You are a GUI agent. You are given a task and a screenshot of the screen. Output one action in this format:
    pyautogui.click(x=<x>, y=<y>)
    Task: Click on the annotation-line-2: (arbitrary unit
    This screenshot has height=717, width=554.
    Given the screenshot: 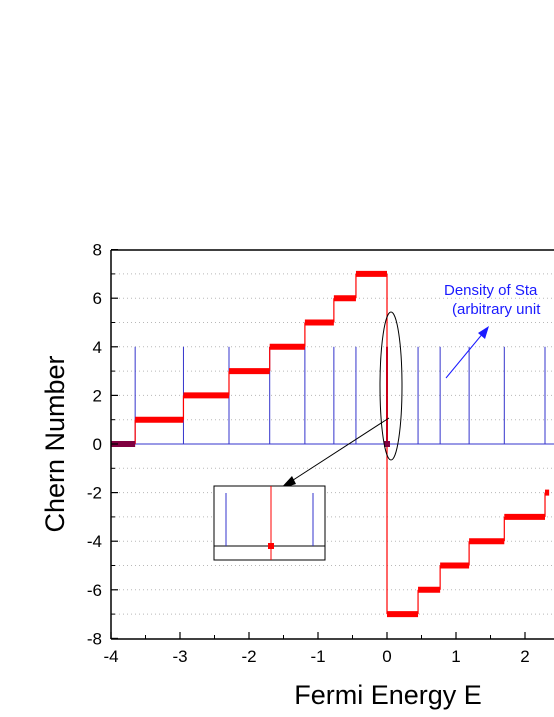 What is the action you would take?
    pyautogui.click(x=496, y=309)
    